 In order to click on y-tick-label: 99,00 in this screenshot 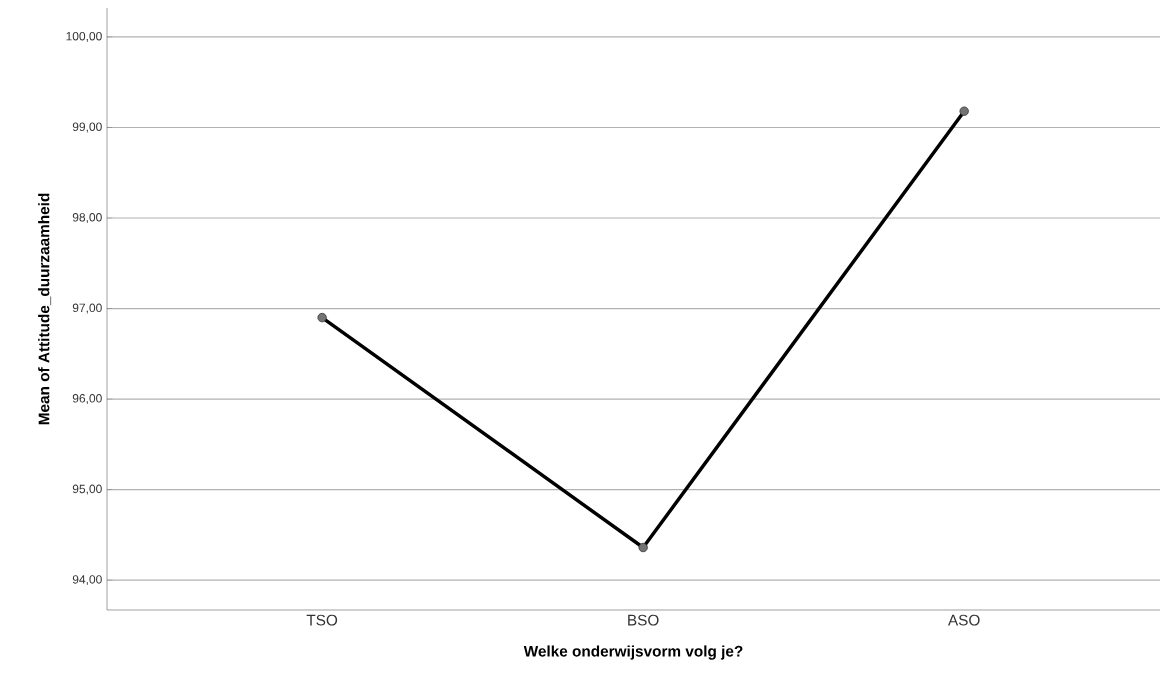, I will do `click(87, 127)`.